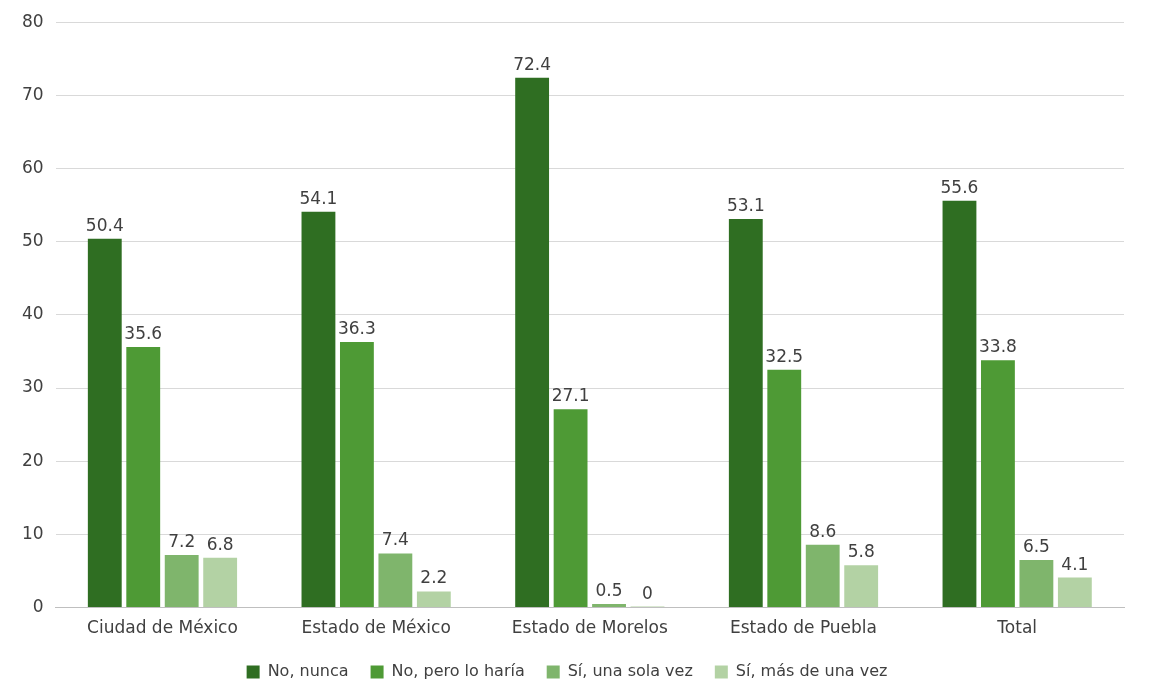 The image size is (1154, 700). What do you see at coordinates (803, 627) in the screenshot?
I see `x-tick-label: Estado de Puebla` at bounding box center [803, 627].